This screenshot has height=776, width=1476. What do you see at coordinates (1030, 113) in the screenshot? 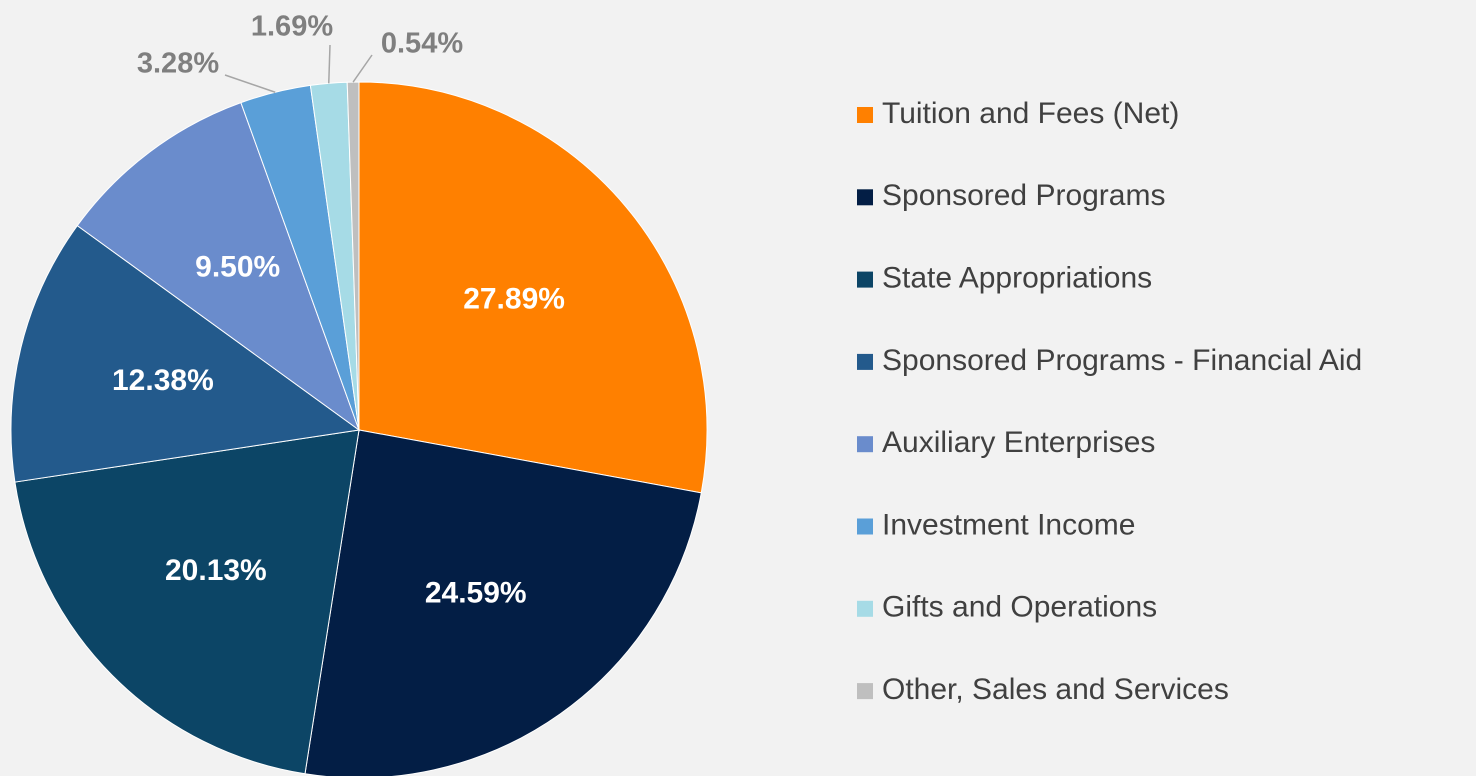
I see `legend-label: Tuition and Fees (Net)` at bounding box center [1030, 113].